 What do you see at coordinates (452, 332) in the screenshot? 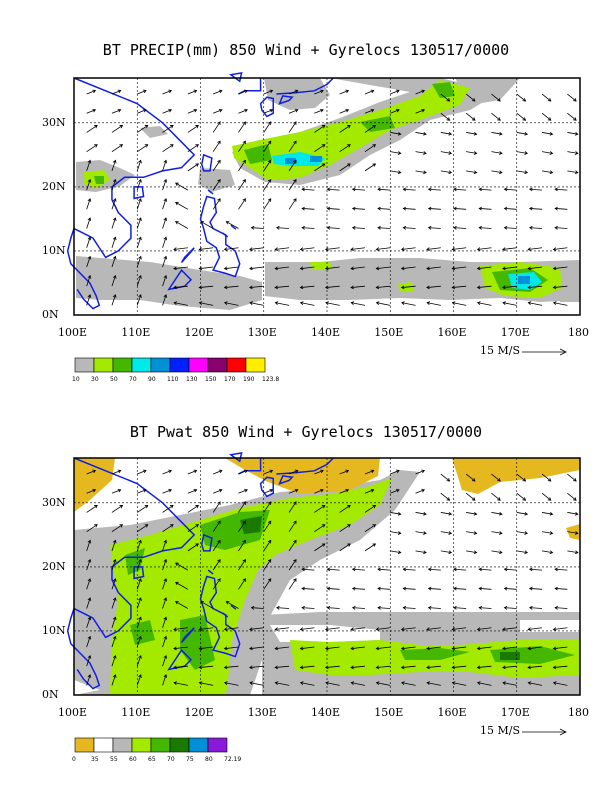
I see `x-tick-label: 160E` at bounding box center [452, 332].